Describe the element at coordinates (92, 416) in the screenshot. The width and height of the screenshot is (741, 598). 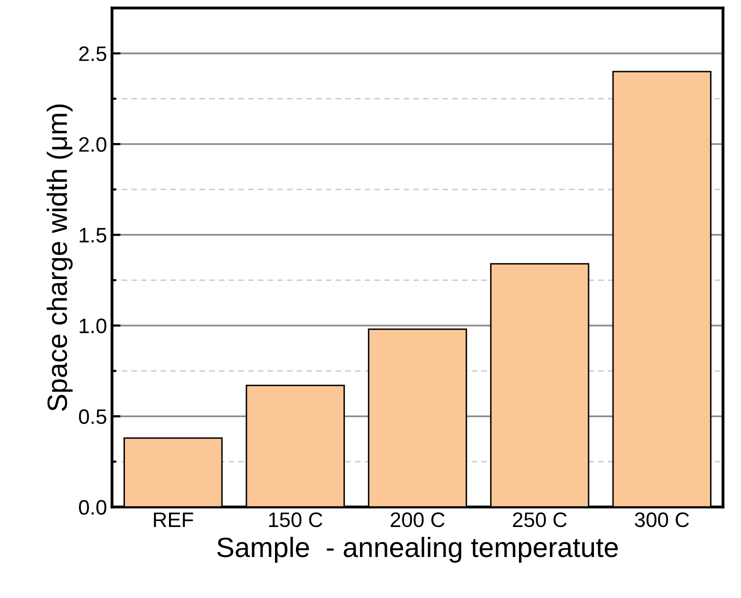
I see `y-tick-label: 0.5` at that location.